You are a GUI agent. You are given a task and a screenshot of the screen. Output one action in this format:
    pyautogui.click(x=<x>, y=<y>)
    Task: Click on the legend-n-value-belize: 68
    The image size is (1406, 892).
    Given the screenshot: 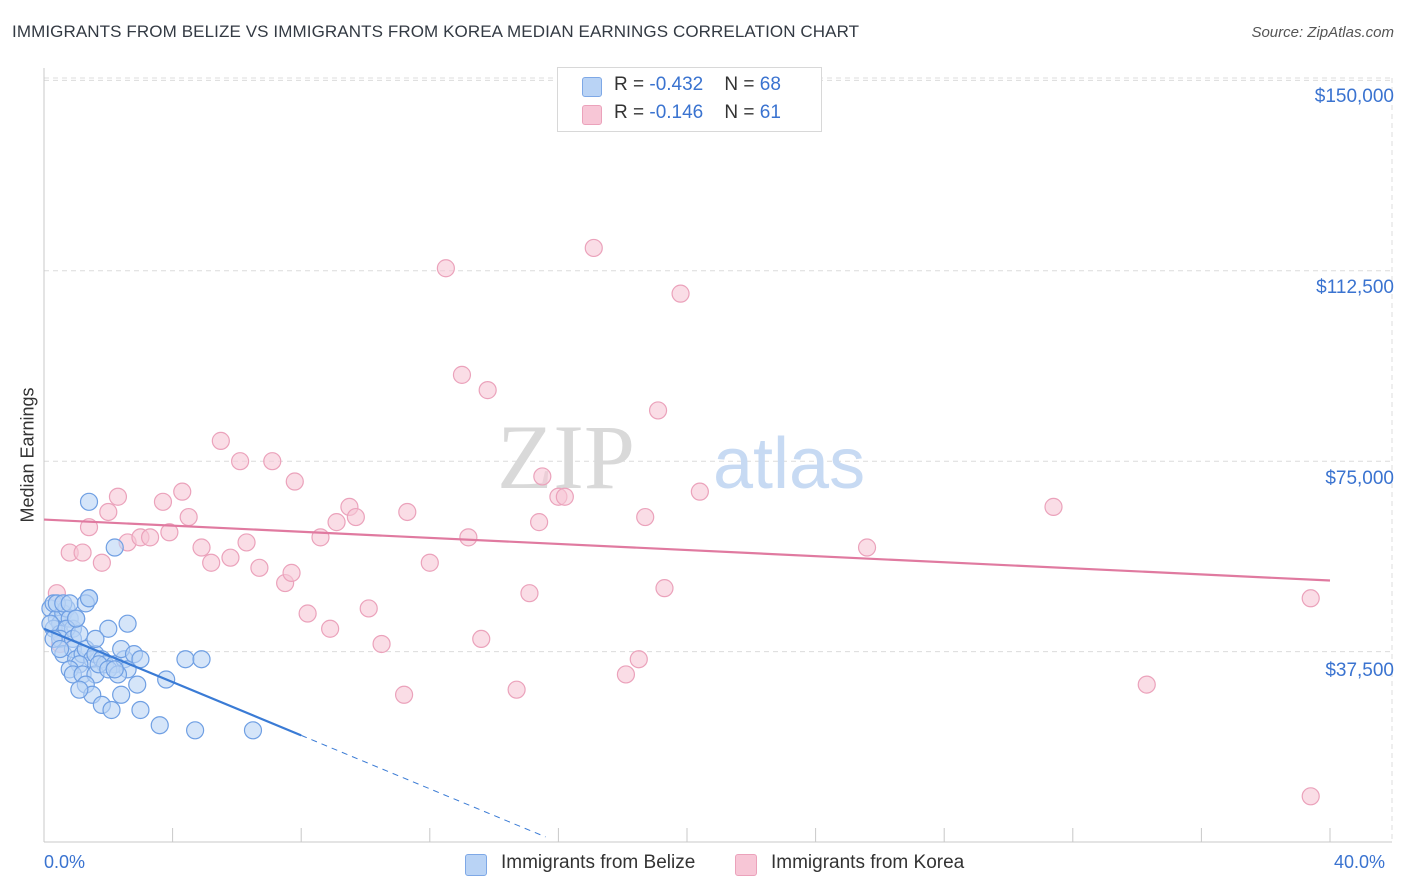 What is the action you would take?
    pyautogui.click(x=770, y=84)
    